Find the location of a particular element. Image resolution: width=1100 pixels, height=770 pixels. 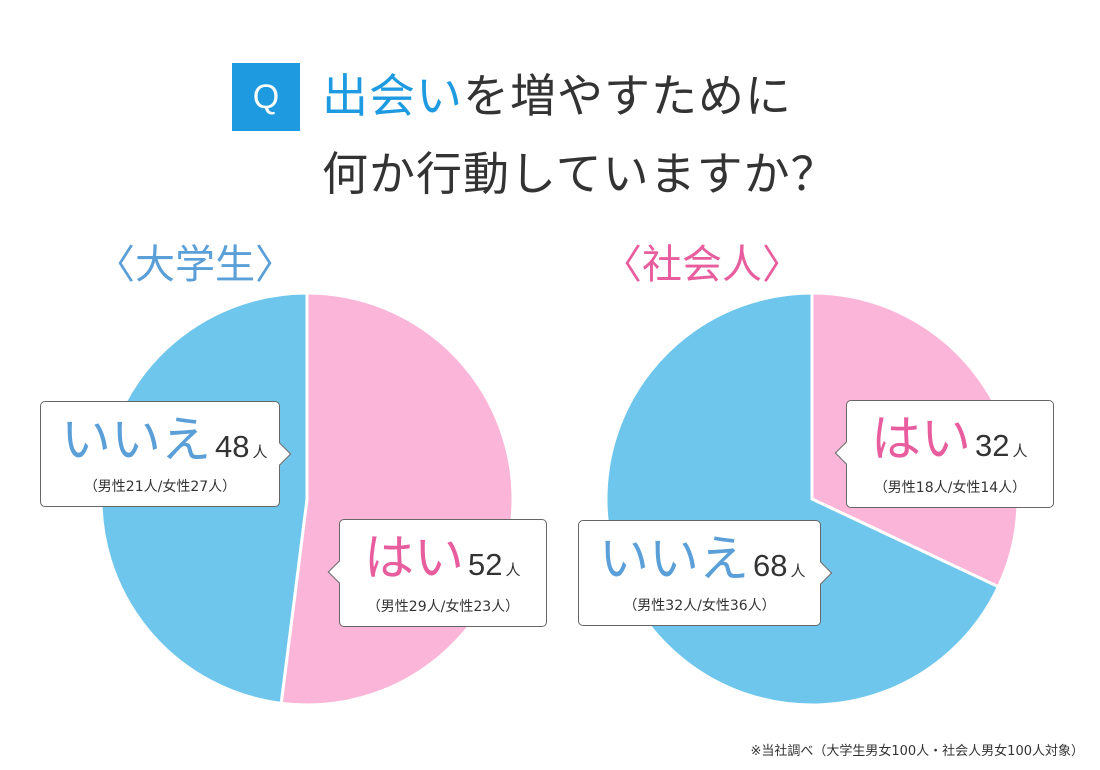

question-badge: Q is located at coordinates (266, 97).